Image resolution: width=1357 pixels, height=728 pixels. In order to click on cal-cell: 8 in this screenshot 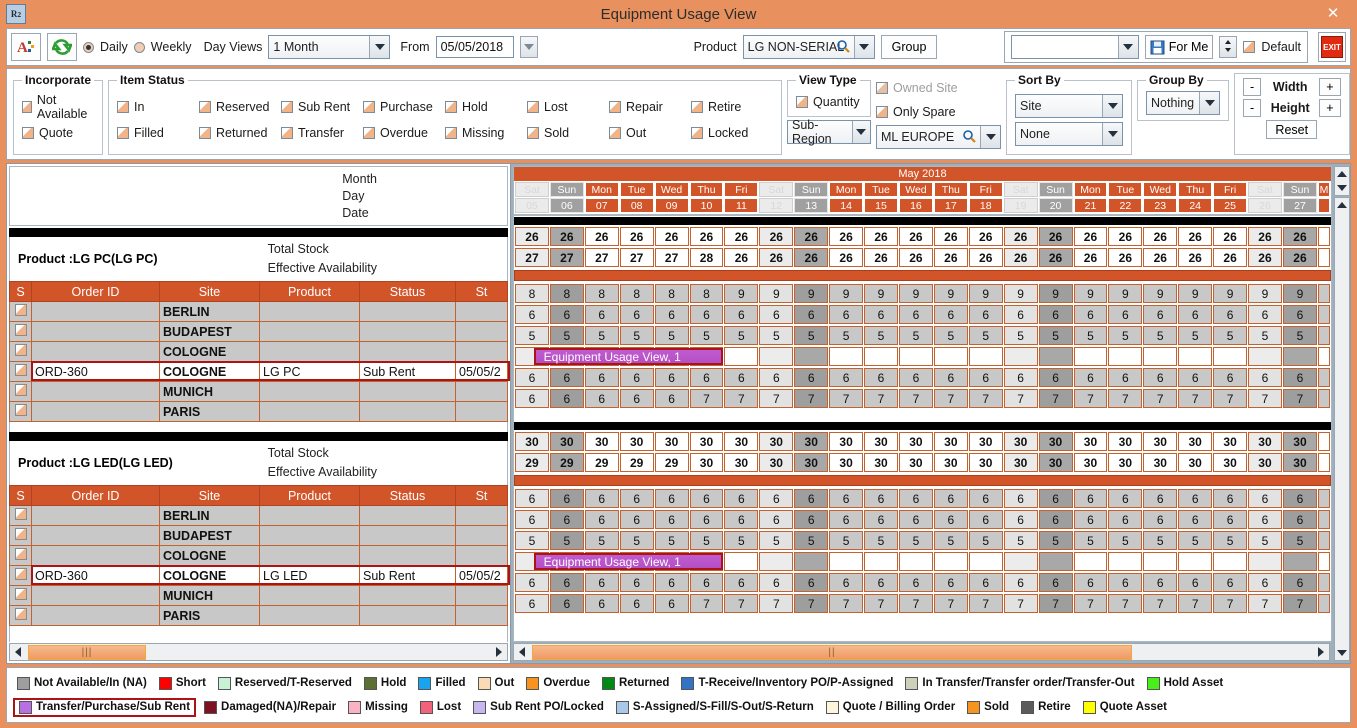, I will do `click(636, 293)`.